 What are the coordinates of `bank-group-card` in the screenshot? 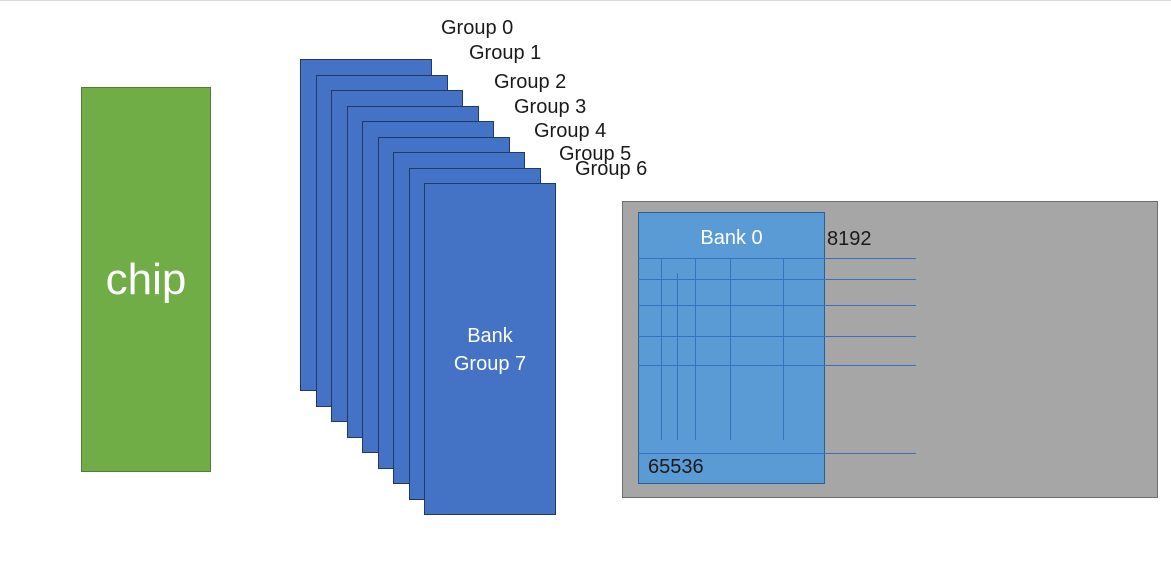 It's located at (490, 349).